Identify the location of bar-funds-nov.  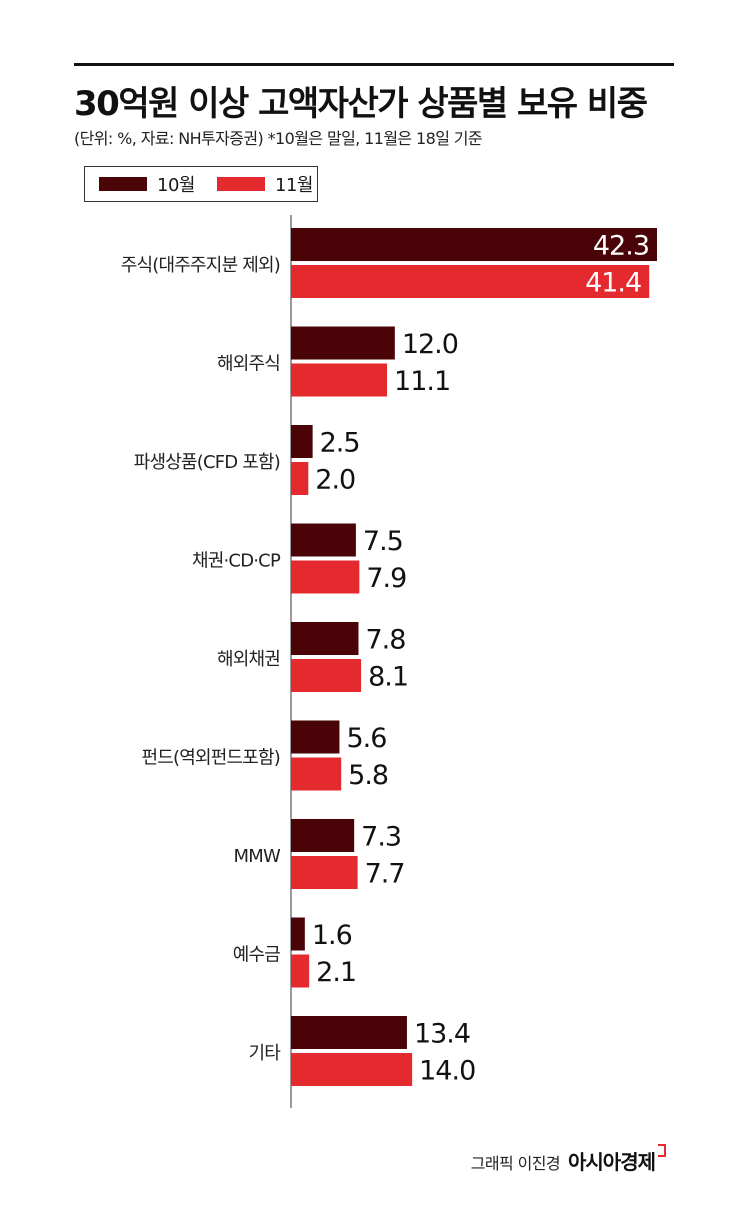
(316, 774).